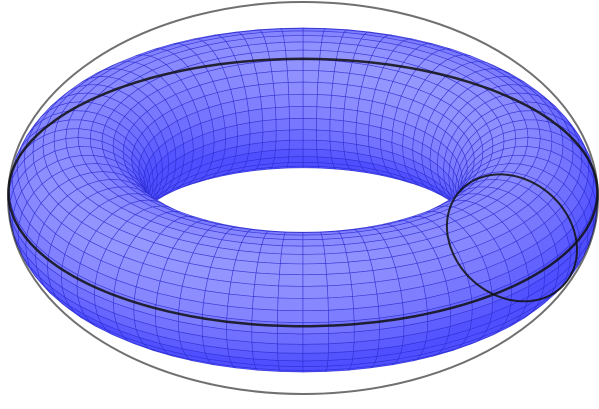 The height and width of the screenshot is (409, 599). I want to click on meridian-curve, so click(511, 238).